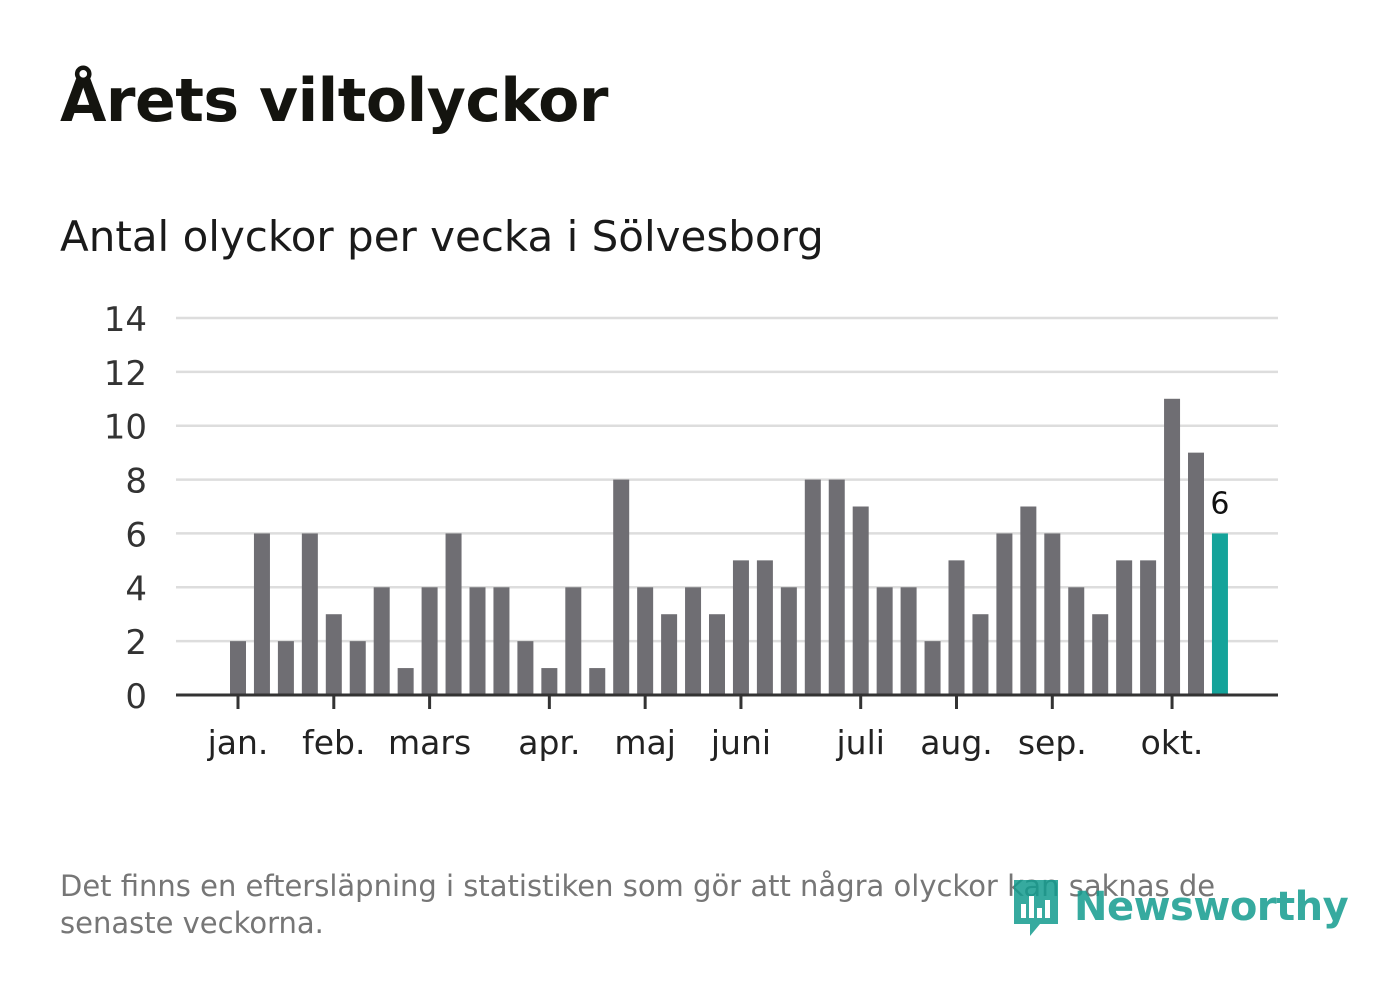 The height and width of the screenshot is (999, 1382). I want to click on x-tick-label: feb., so click(333, 742).